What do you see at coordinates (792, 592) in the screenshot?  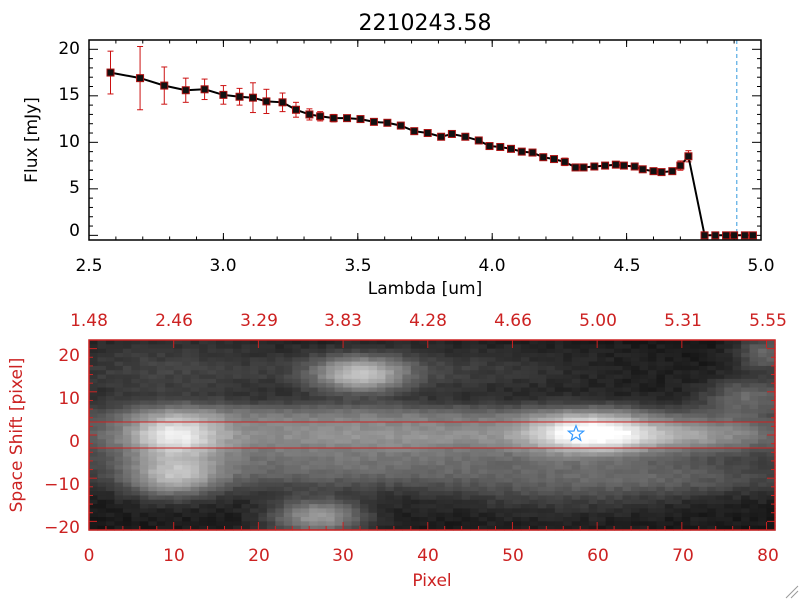 I see `resize-grip-icon` at bounding box center [792, 592].